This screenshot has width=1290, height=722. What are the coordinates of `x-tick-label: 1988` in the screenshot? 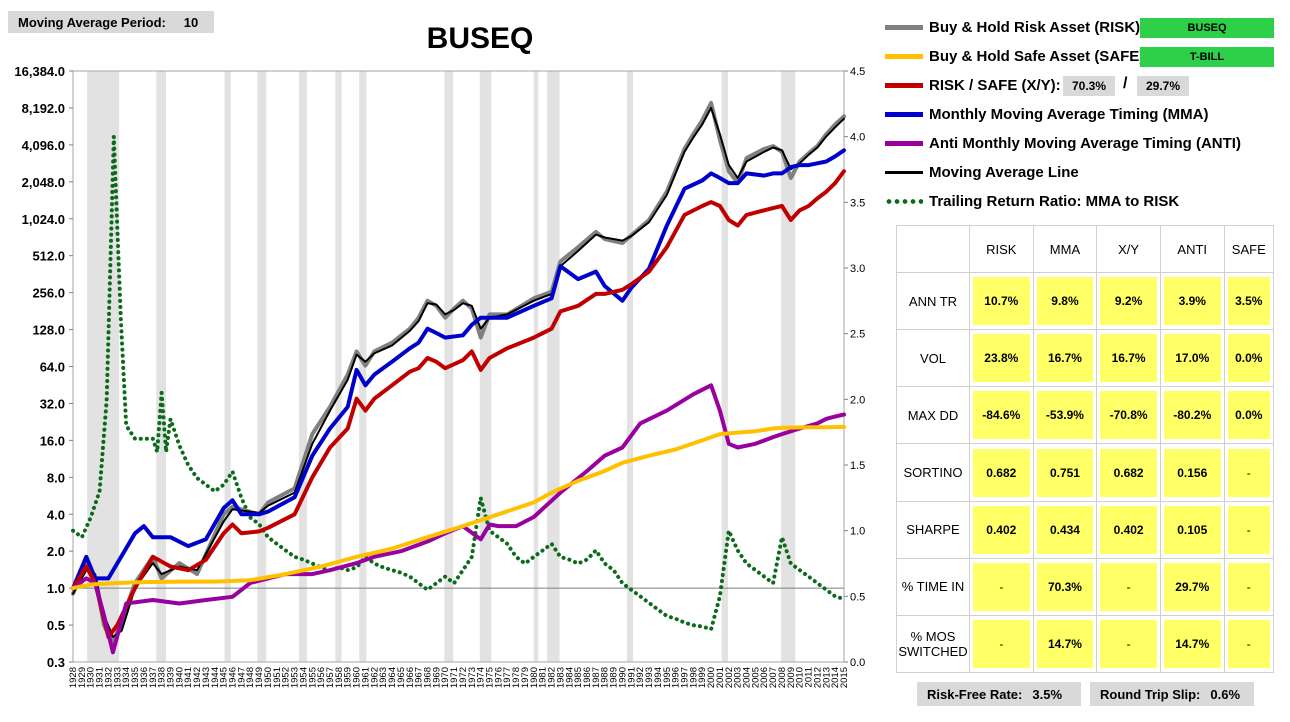 It's located at (605, 677).